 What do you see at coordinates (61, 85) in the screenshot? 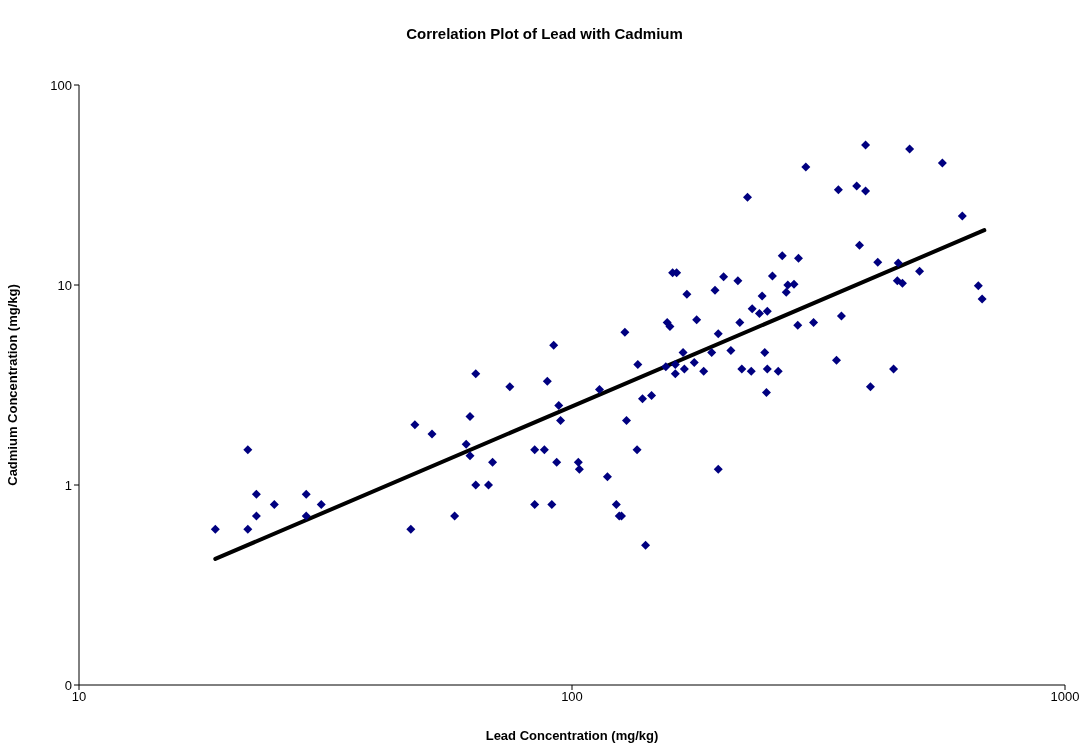
I see `y-tick-label: 100` at bounding box center [61, 85].